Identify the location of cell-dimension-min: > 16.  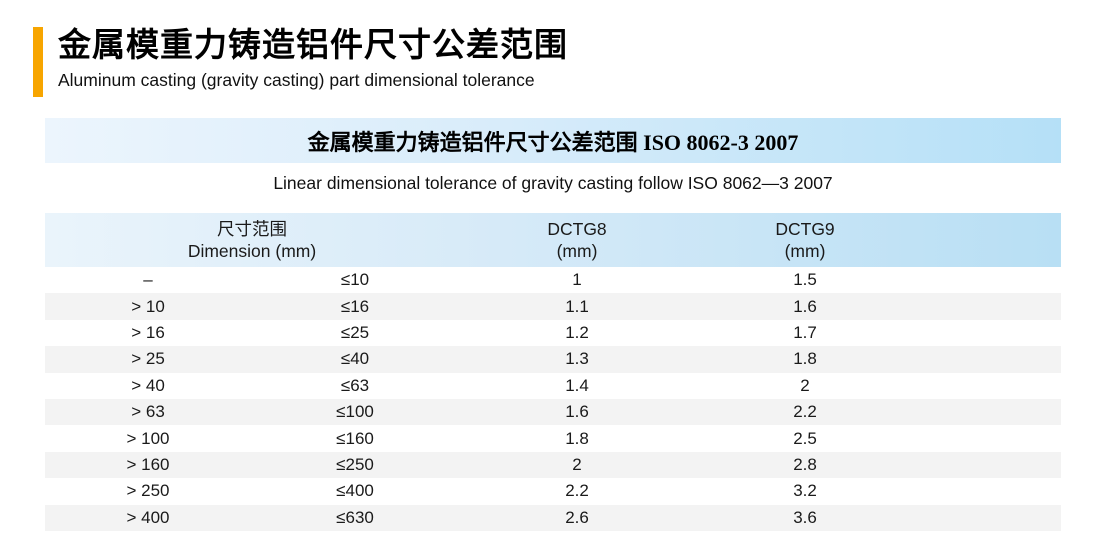
(148, 332).